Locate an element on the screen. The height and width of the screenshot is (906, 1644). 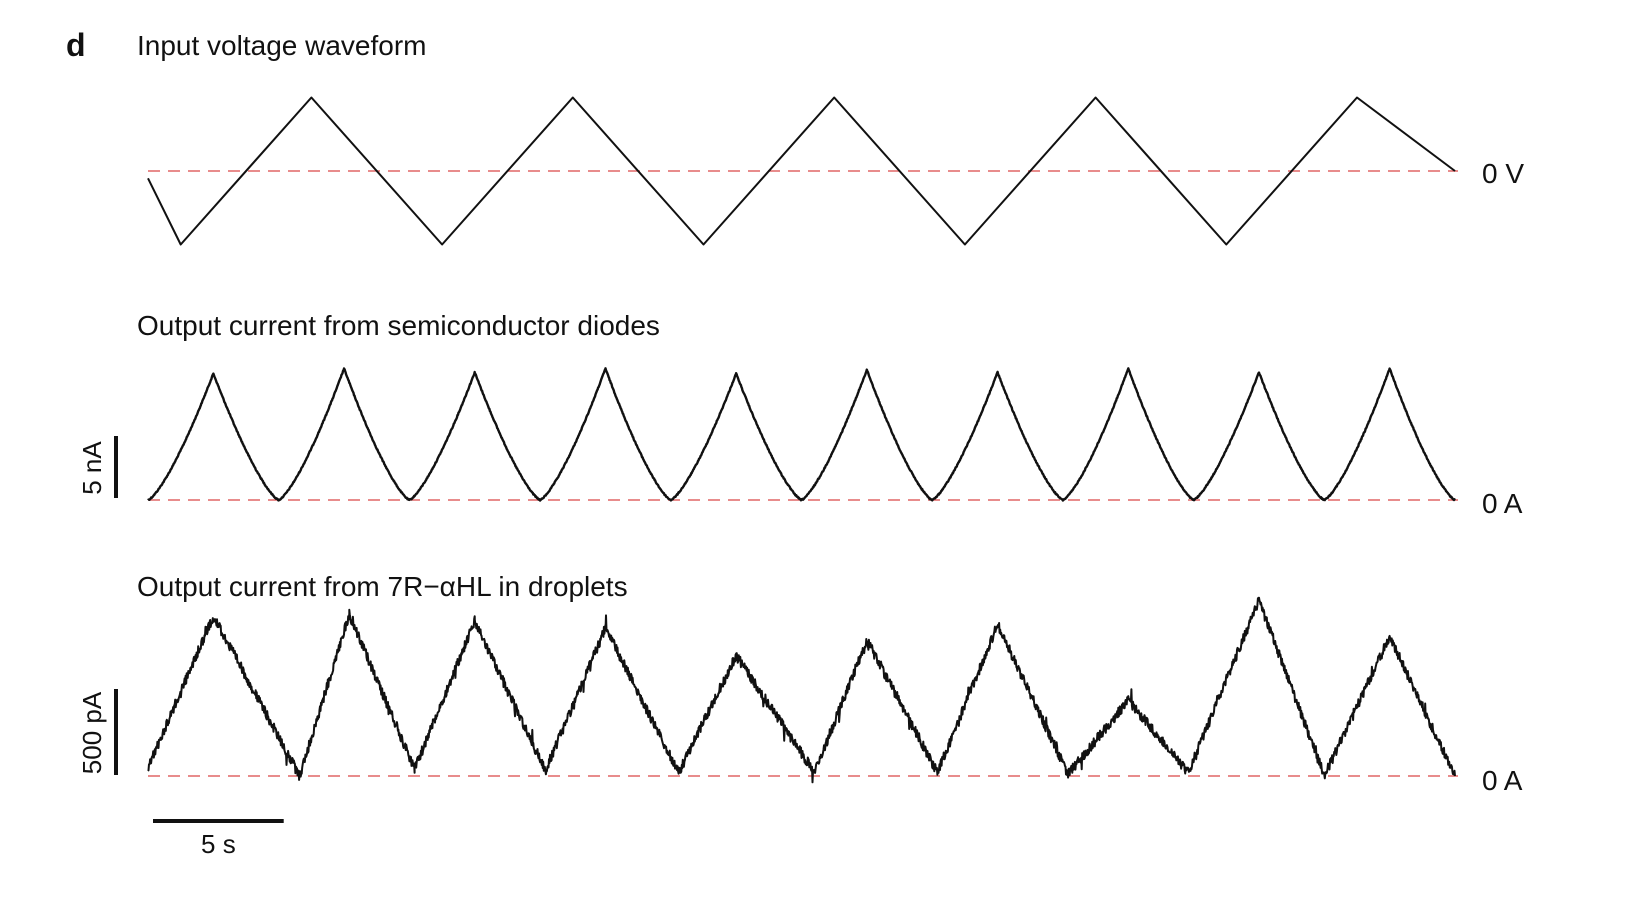
panel-letter: d is located at coordinates (76, 45).